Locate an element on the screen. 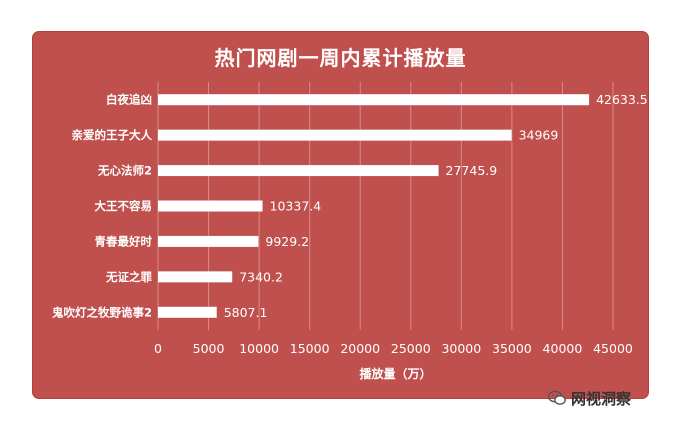 The image size is (680, 430). watermark: 网视洞察 is located at coordinates (589, 398).